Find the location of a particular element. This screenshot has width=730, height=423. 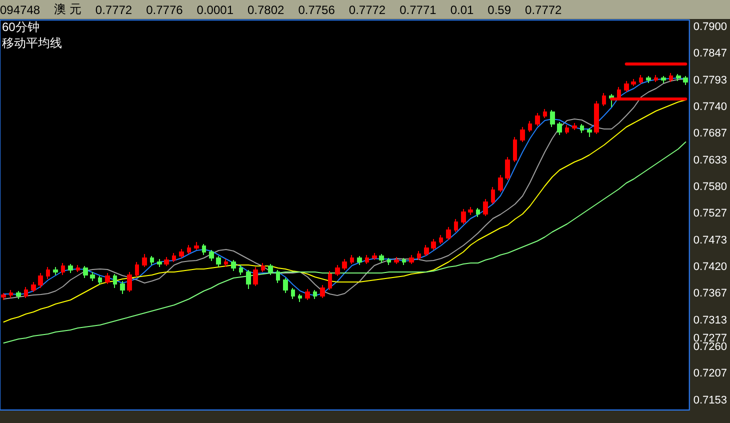

text: 0.7776 is located at coordinates (164, 9).